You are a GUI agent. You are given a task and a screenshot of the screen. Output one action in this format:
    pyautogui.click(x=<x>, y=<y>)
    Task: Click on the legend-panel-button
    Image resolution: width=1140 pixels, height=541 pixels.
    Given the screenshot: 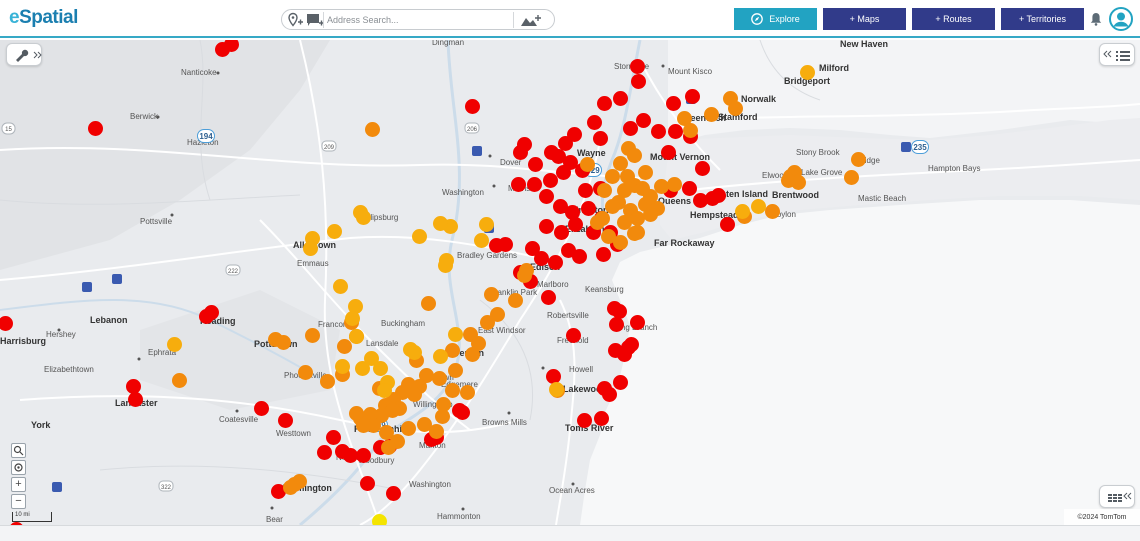 What is the action you would take?
    pyautogui.click(x=1117, y=54)
    